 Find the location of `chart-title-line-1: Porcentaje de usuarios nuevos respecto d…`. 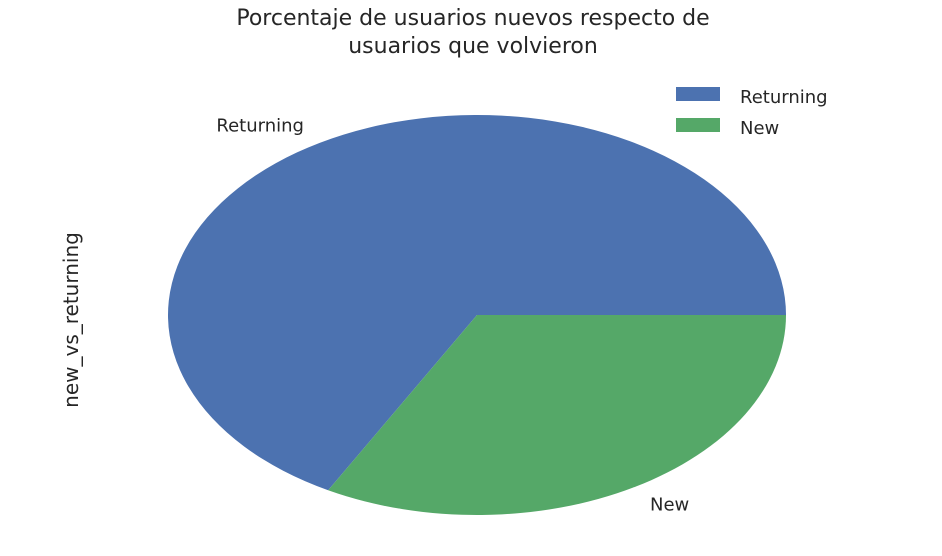

chart-title-line-1: Porcentaje de usuarios nuevos respecto d… is located at coordinates (472, 18).